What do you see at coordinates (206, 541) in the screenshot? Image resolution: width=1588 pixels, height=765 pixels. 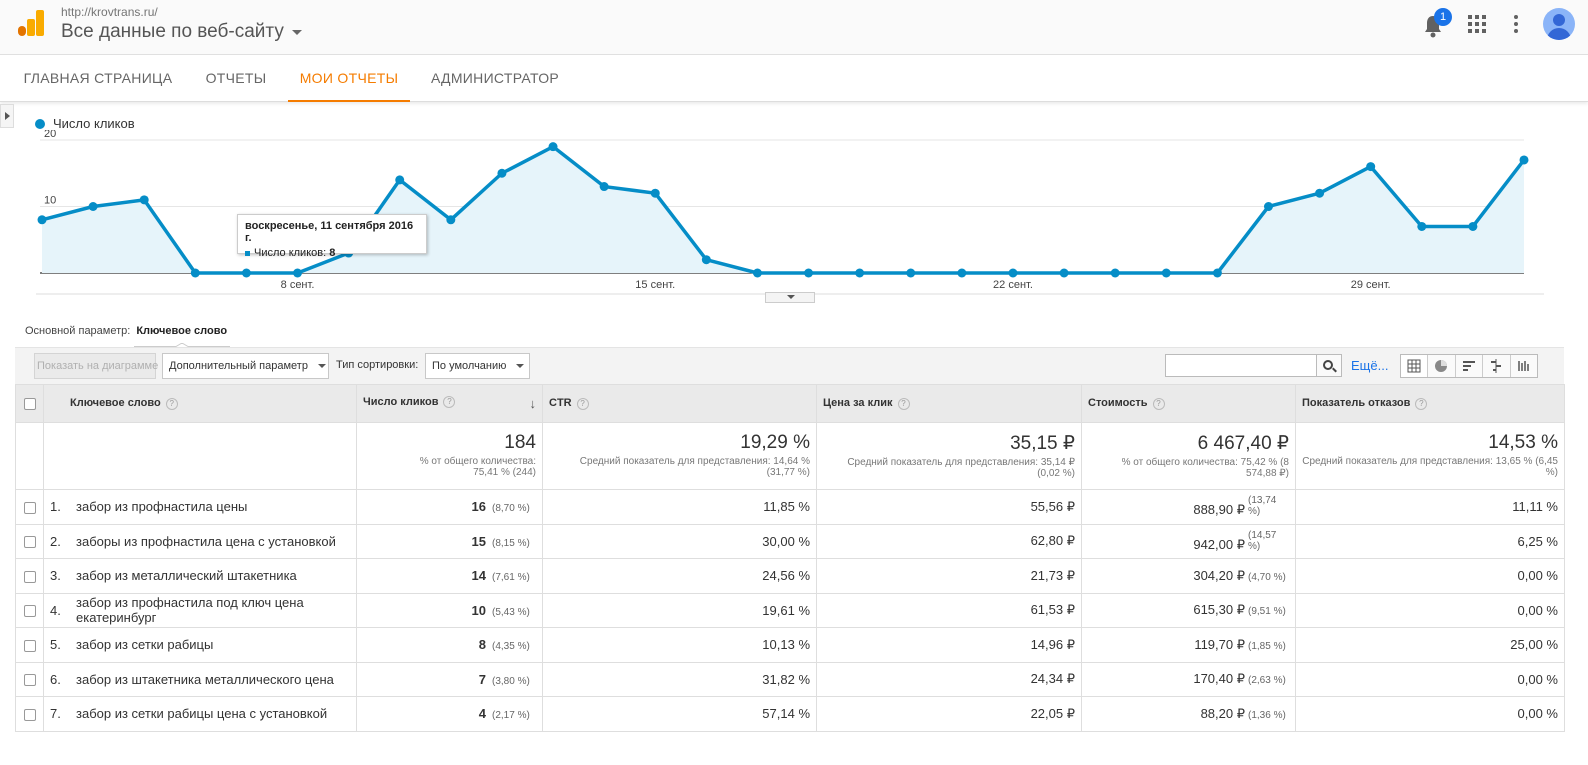 I see `keyword-link: заборы из профнастила цена с установкой` at bounding box center [206, 541].